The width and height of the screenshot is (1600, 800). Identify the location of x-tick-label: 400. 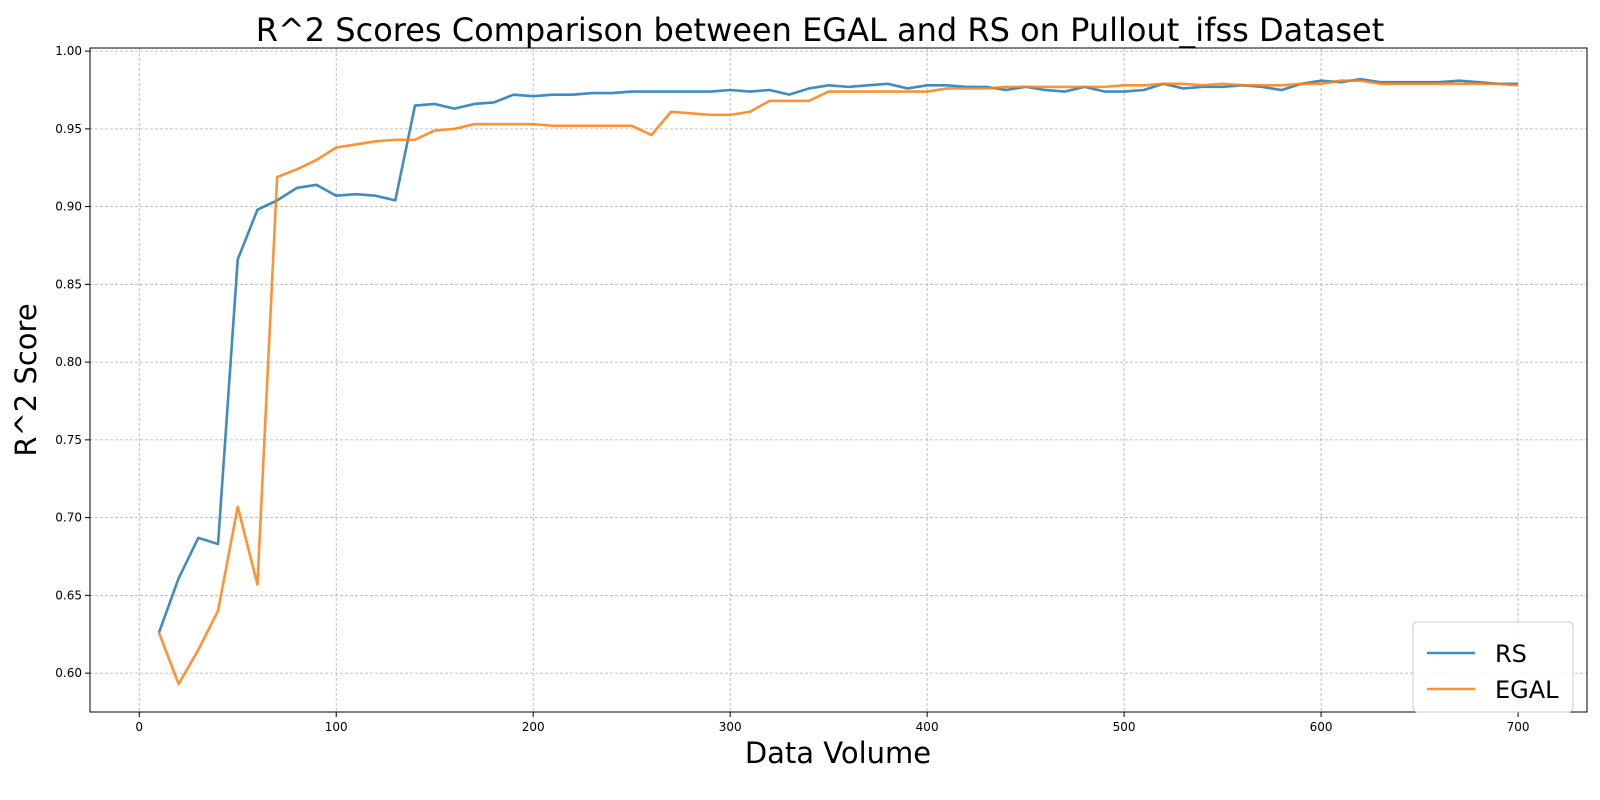
(927, 727).